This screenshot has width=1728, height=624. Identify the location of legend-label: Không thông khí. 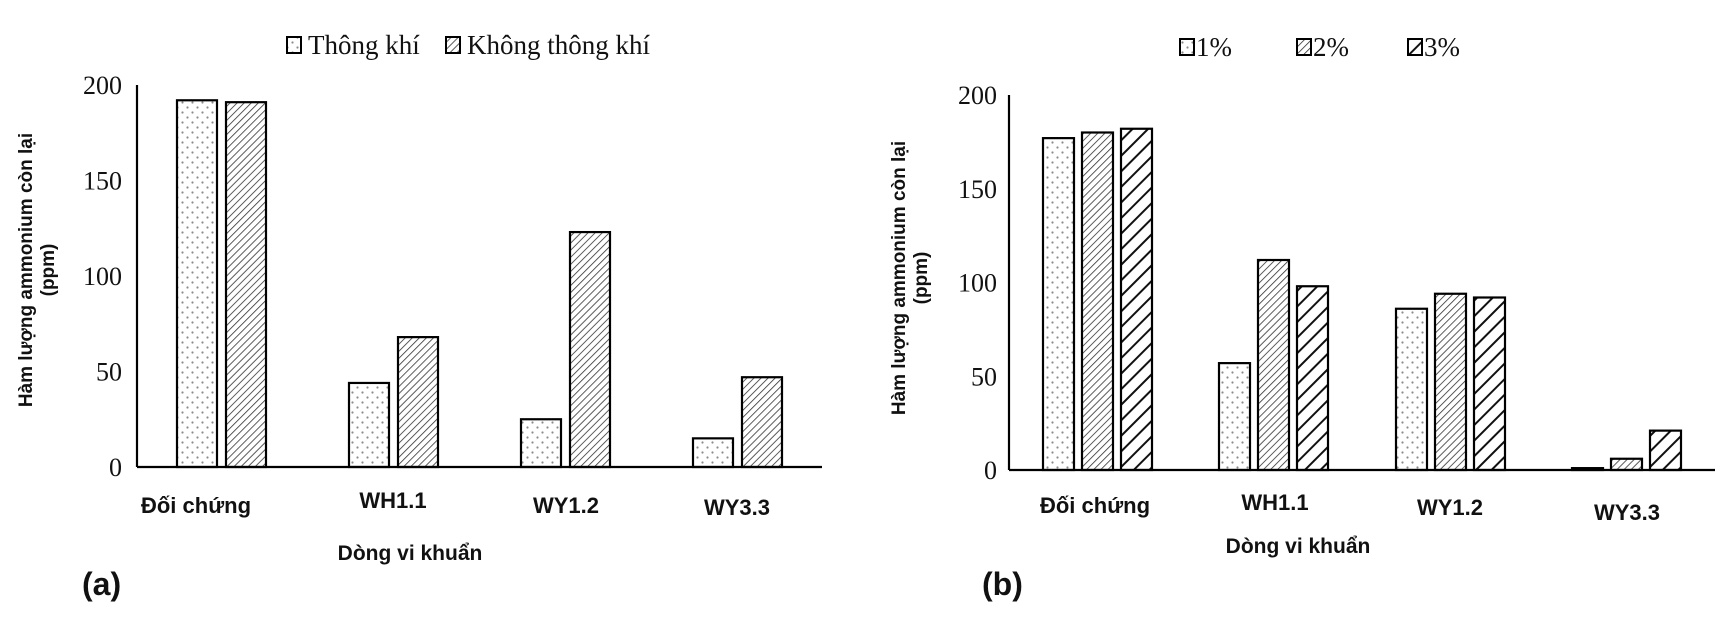
(559, 45).